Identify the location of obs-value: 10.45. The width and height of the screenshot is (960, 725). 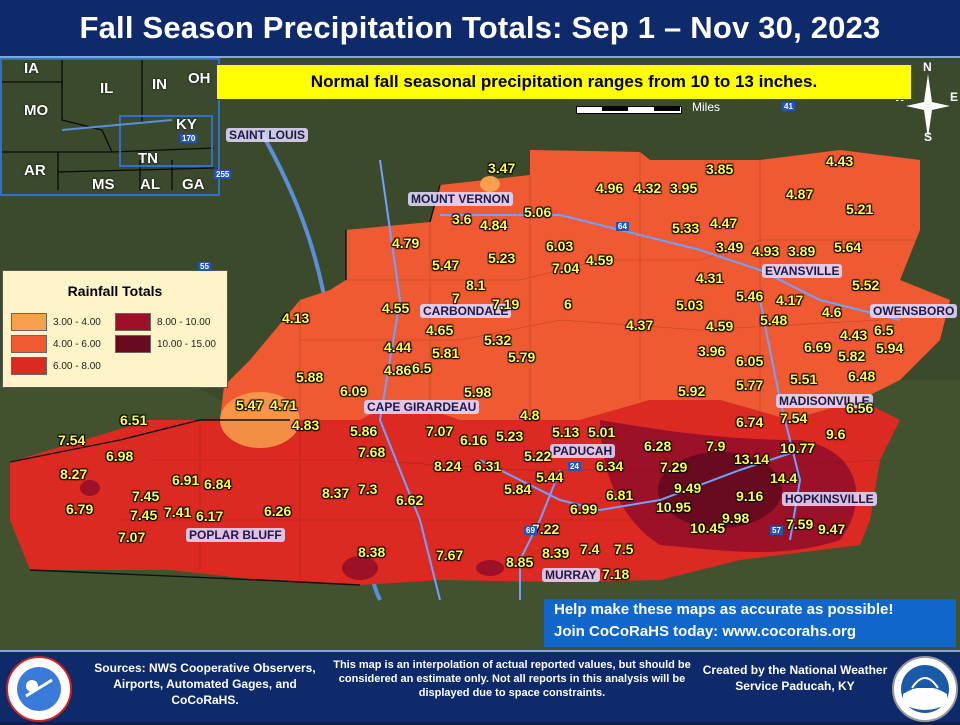
(708, 528).